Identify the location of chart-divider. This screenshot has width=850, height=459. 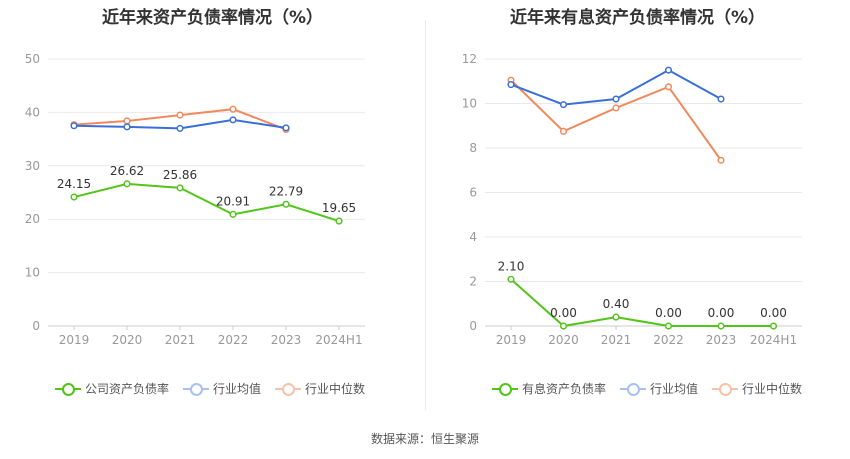
(425, 215).